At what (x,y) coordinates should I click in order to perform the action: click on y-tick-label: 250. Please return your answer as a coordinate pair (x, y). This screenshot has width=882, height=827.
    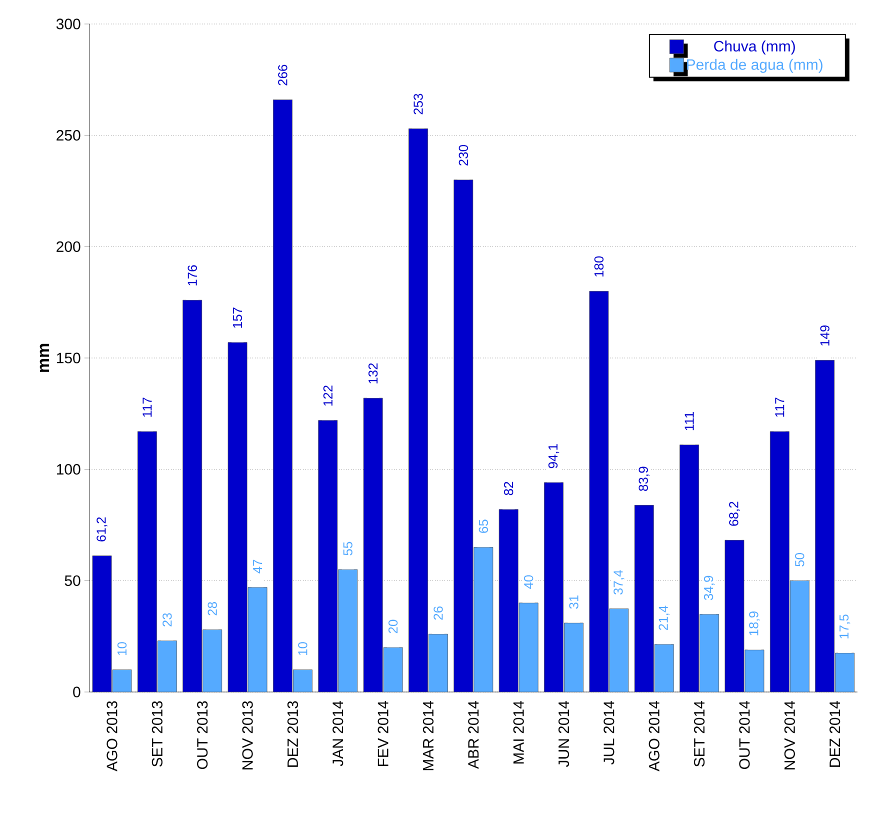
    Looking at the image, I should click on (68, 135).